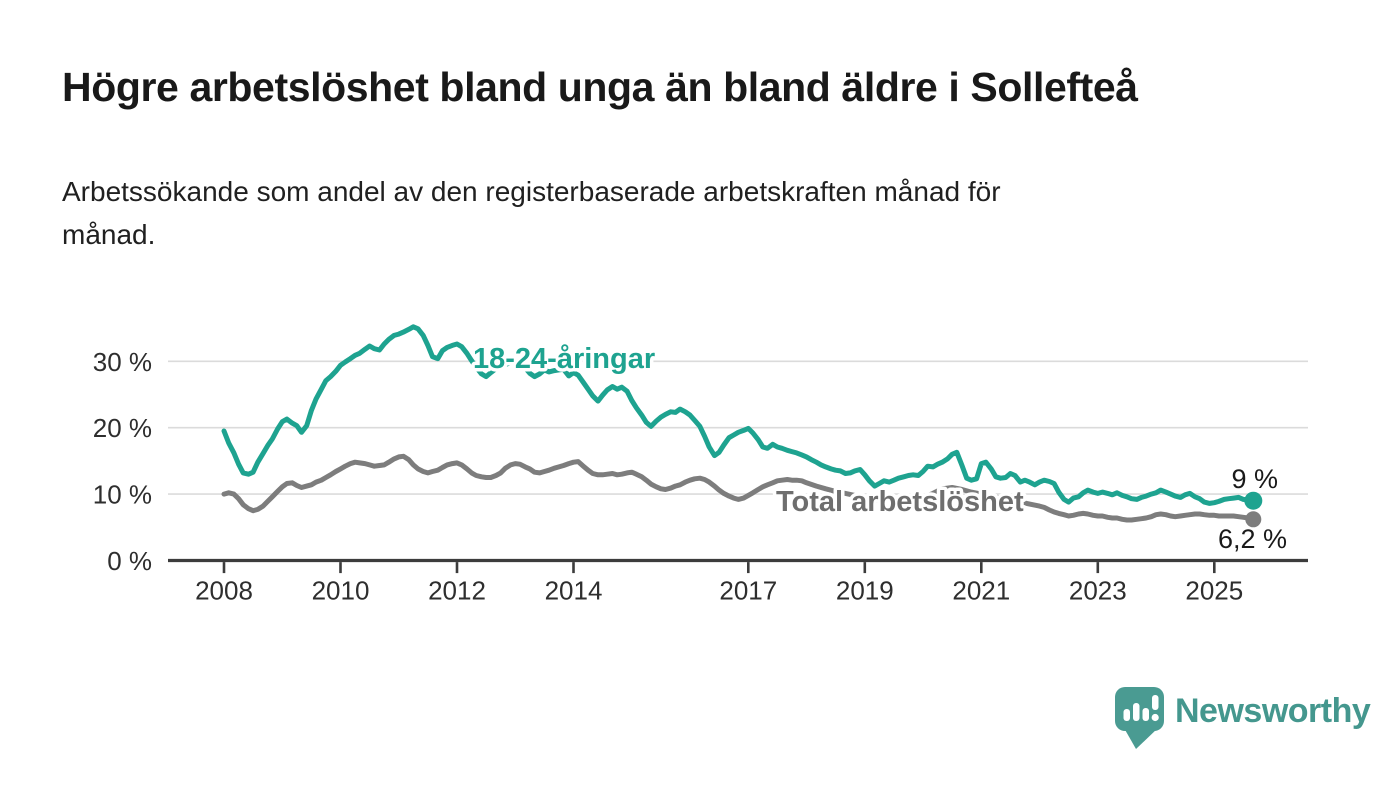 Image resolution: width=1400 pixels, height=794 pixels. I want to click on x-axis-label-2023: 2023, so click(1098, 591).